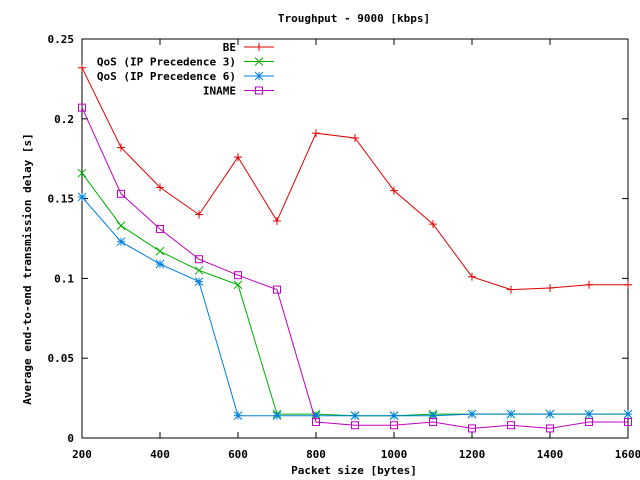 This screenshot has height=480, width=640. What do you see at coordinates (472, 454) in the screenshot?
I see `x-tick-label: 1200` at bounding box center [472, 454].